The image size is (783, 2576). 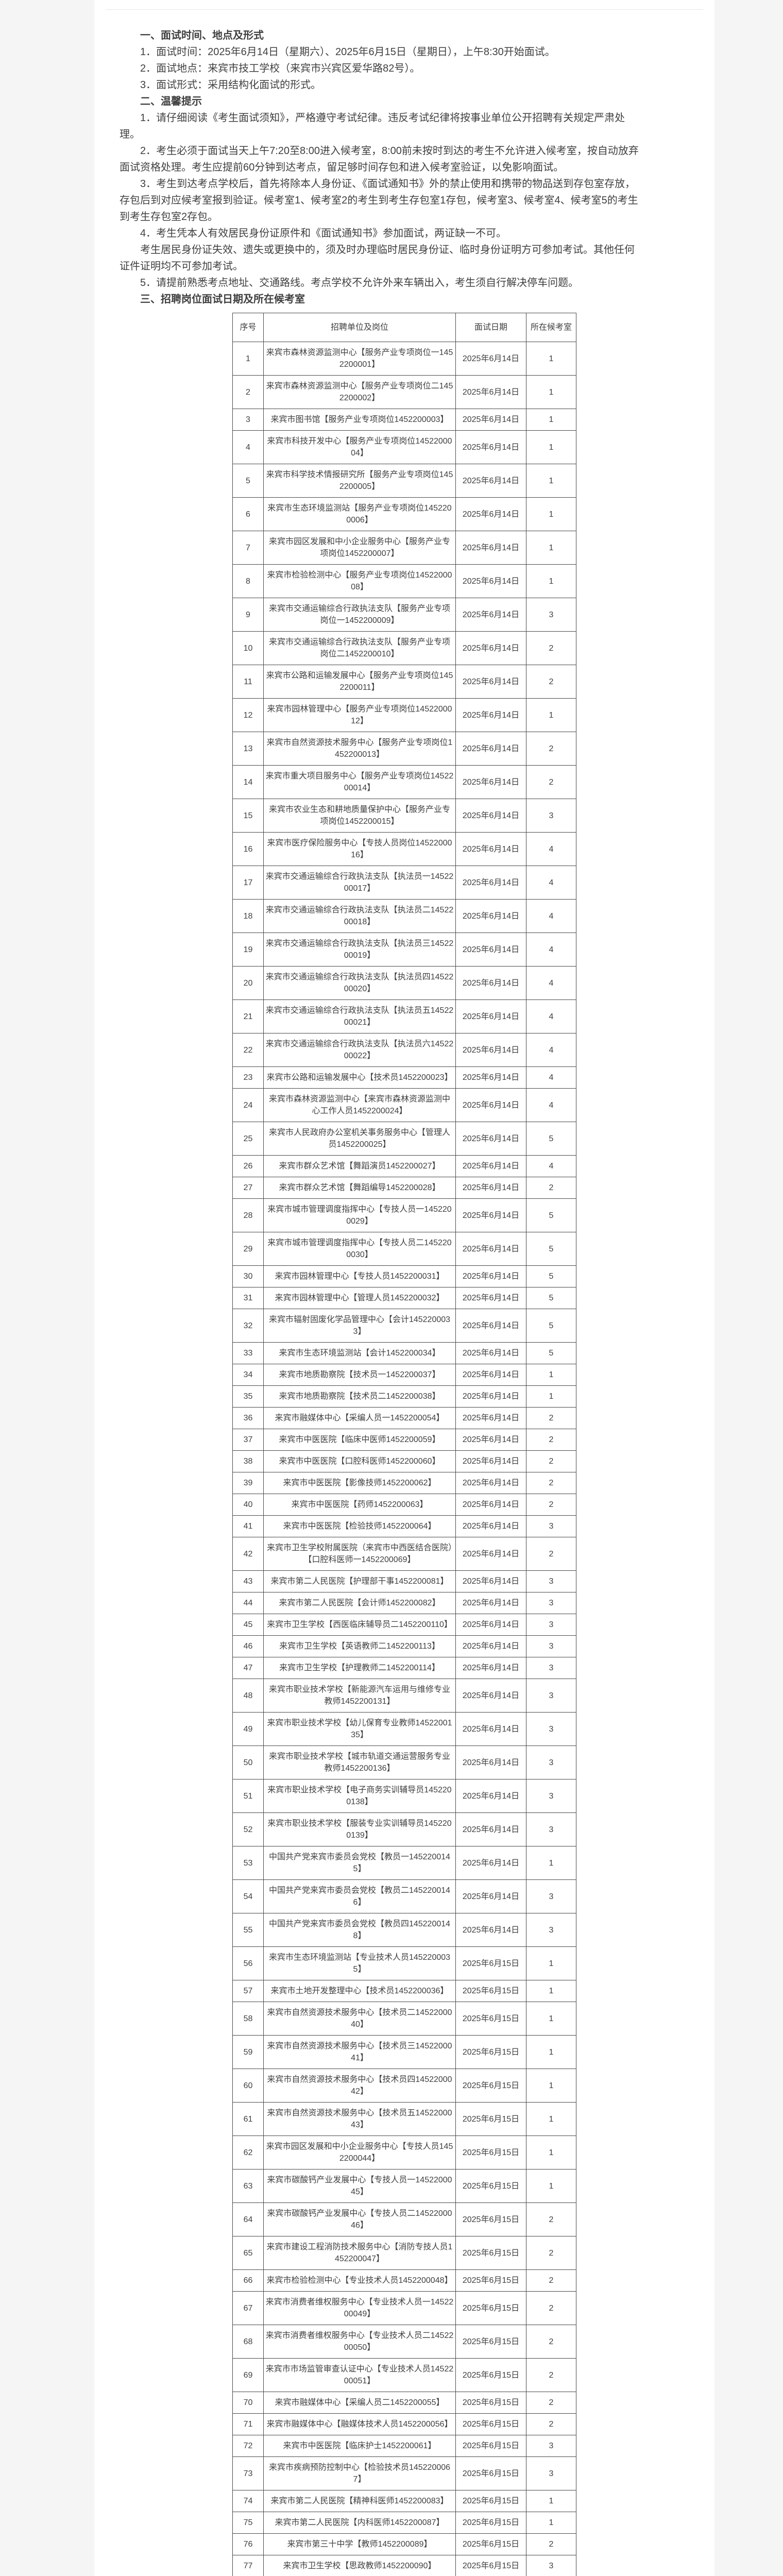 I want to click on table-row: 36 来宾市融媒体中心【采编人员一1452200054】 2025年6月14日 2, so click(x=404, y=1418).